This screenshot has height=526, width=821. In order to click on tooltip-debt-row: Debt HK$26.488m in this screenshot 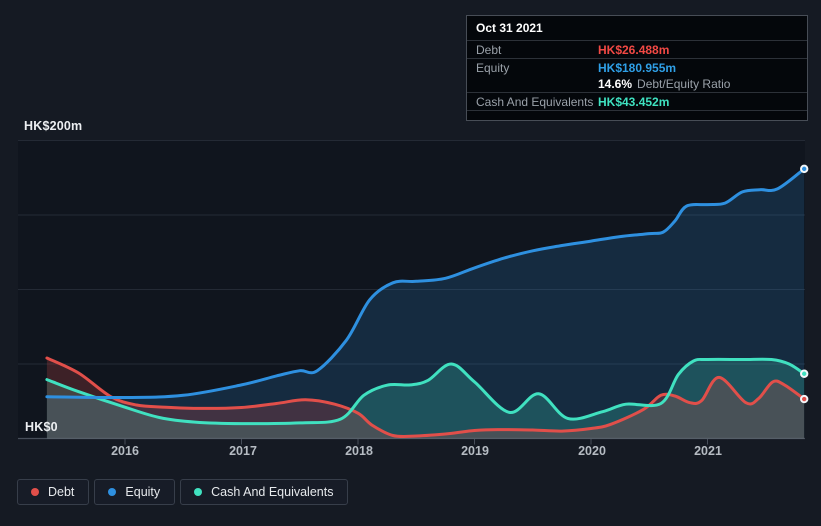, I will do `click(637, 49)`.